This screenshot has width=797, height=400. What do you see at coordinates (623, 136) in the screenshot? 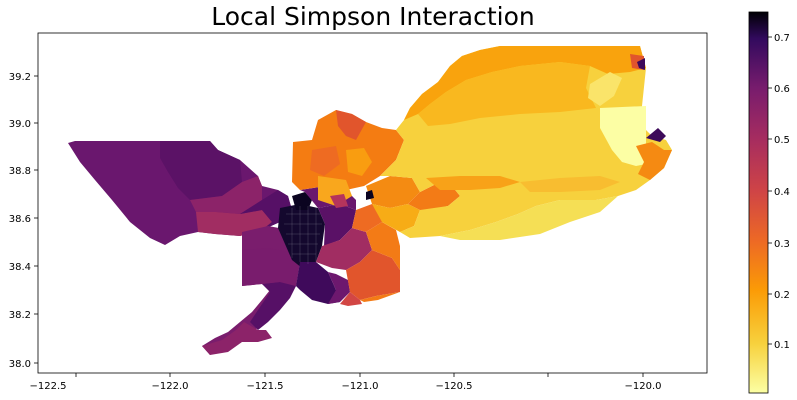
I see `region-east-lake` at bounding box center [623, 136].